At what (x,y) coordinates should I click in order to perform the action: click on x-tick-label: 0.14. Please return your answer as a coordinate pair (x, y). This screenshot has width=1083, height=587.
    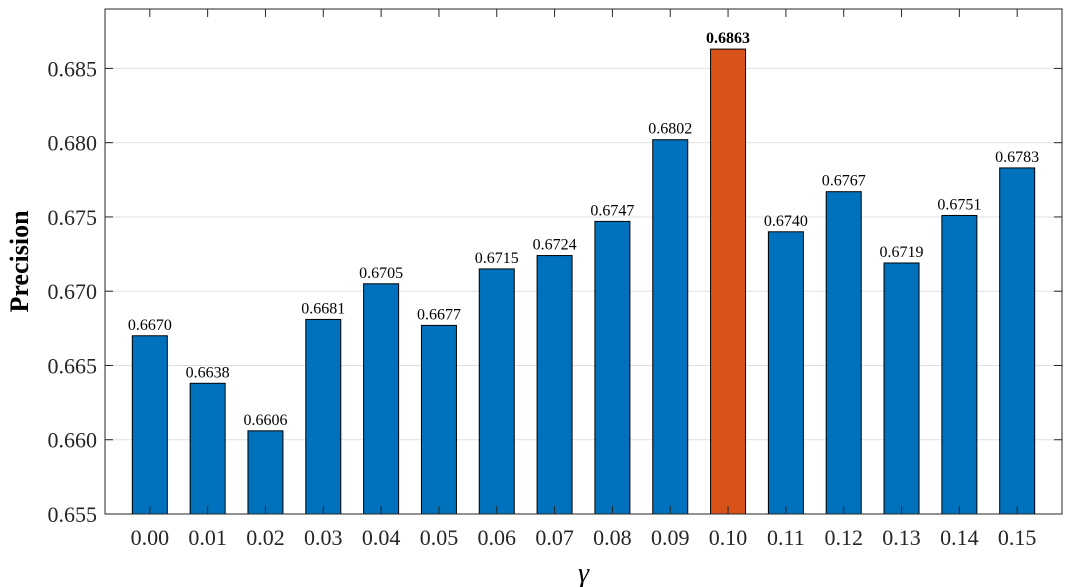
    Looking at the image, I should click on (959, 537).